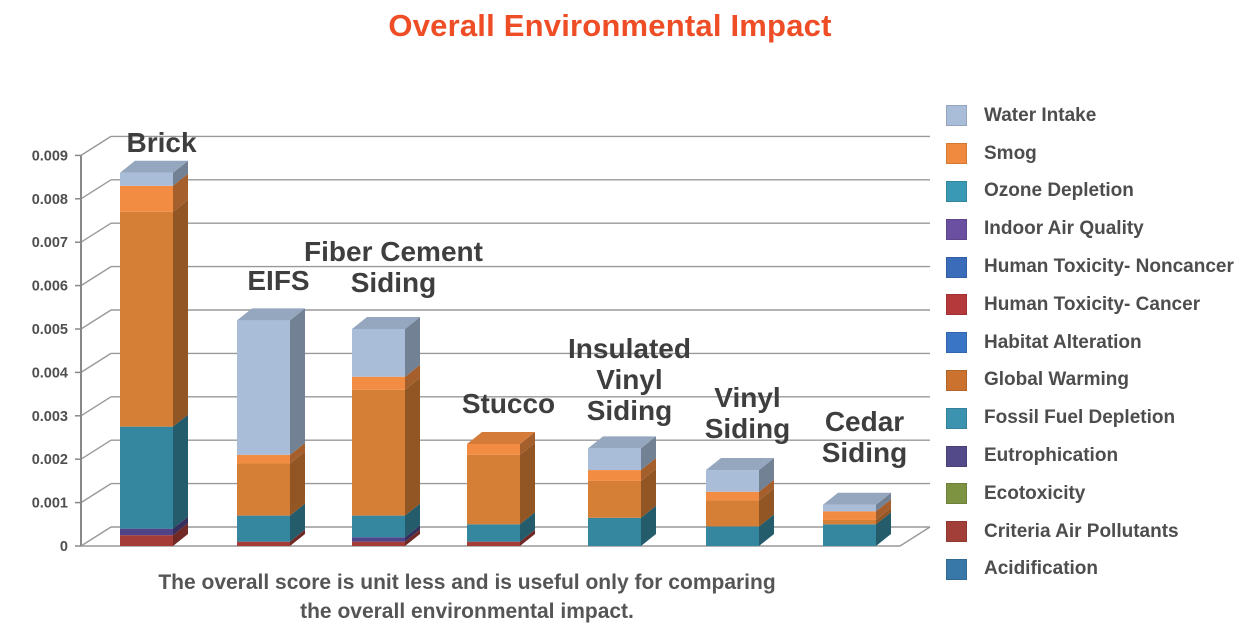  What do you see at coordinates (263, 459) in the screenshot?
I see `bar-segment-eifs-smog` at bounding box center [263, 459].